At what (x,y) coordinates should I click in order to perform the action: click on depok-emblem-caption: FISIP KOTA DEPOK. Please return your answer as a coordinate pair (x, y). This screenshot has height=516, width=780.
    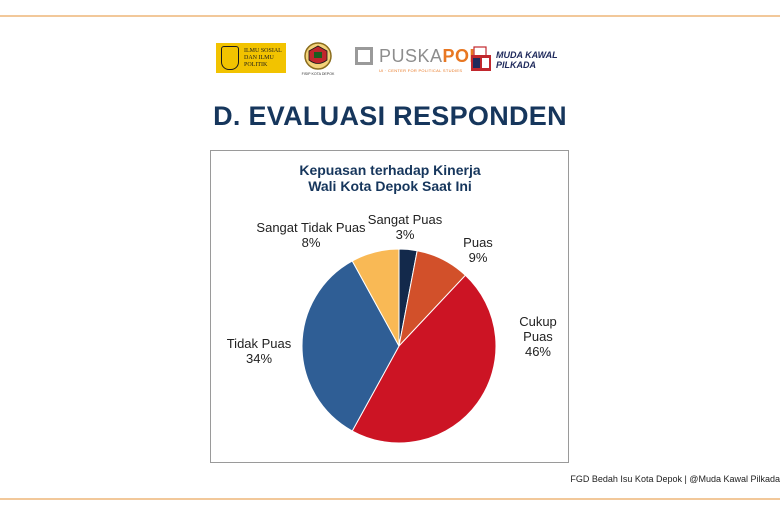
    Looking at the image, I should click on (318, 74).